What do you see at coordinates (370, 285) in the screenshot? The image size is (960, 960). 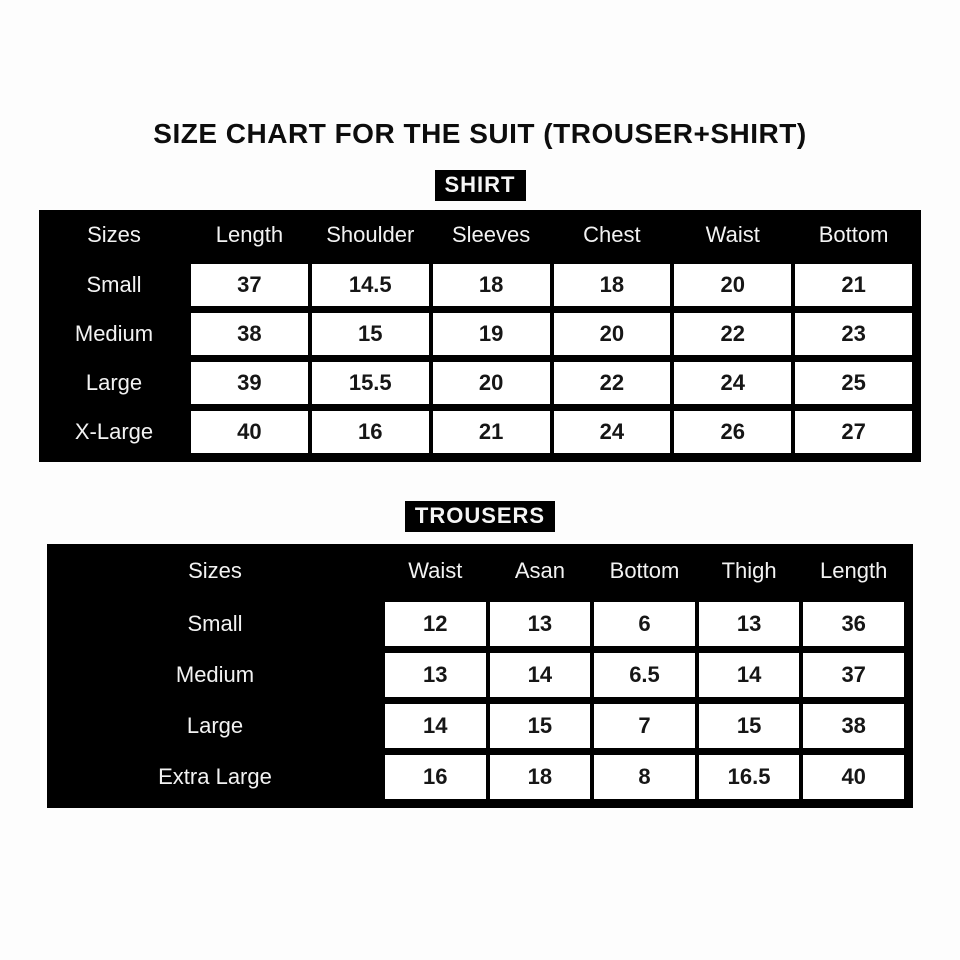 I see `shirt-cell: 14.5` at bounding box center [370, 285].